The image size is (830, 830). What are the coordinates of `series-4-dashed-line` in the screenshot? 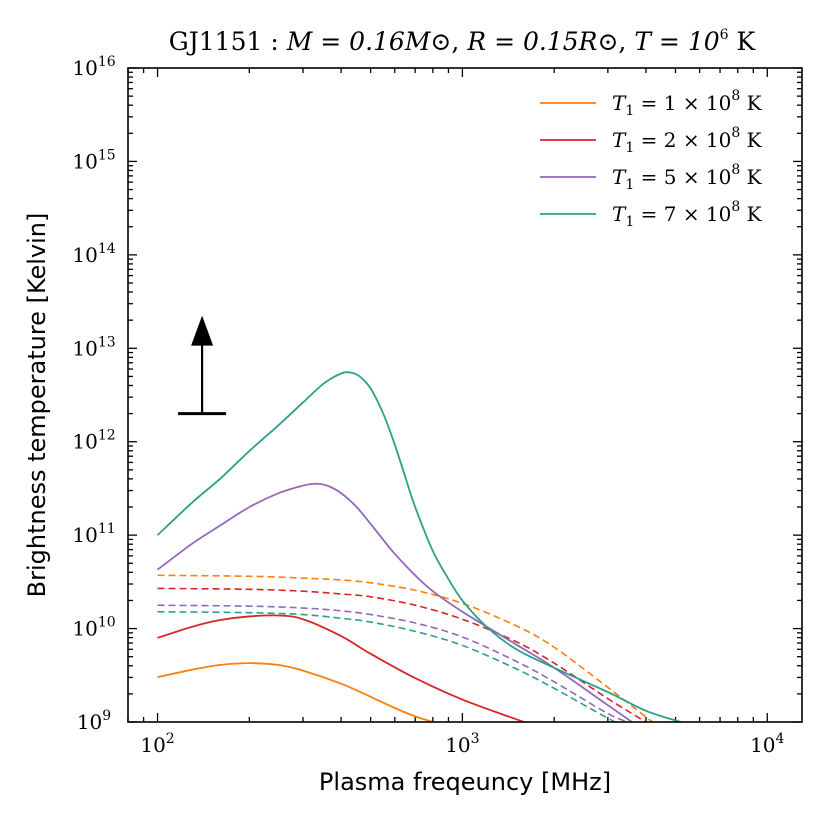 It's located at (387, 666).